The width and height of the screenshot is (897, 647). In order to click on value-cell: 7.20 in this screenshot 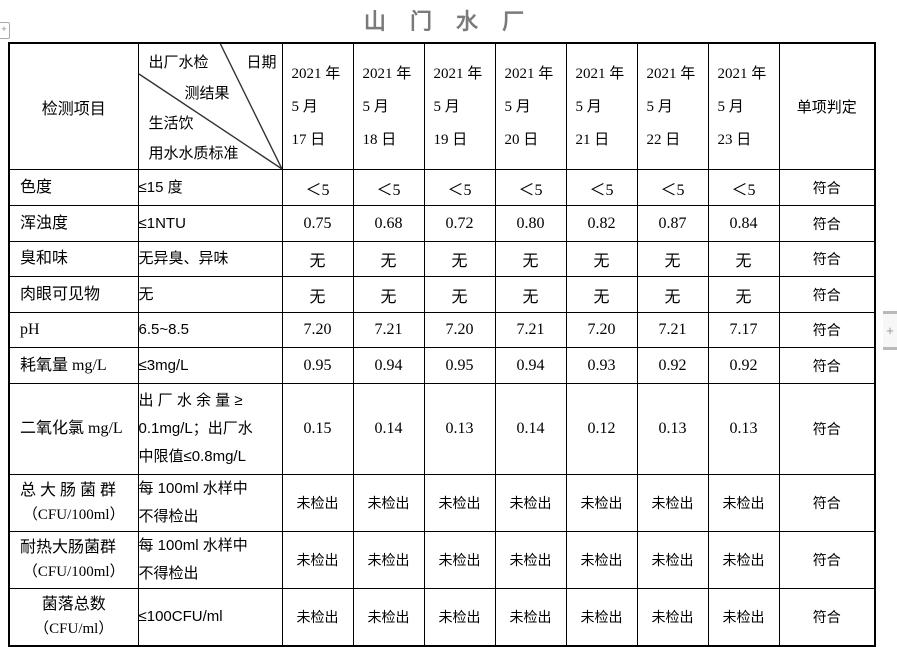, I will do `click(601, 330)`.